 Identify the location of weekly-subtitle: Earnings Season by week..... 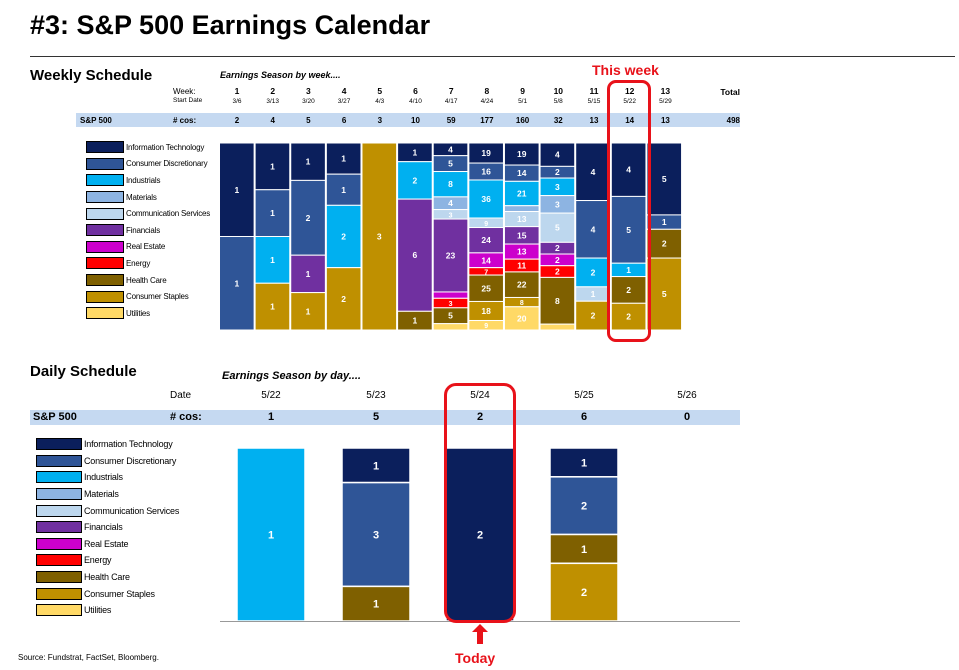
(280, 75).